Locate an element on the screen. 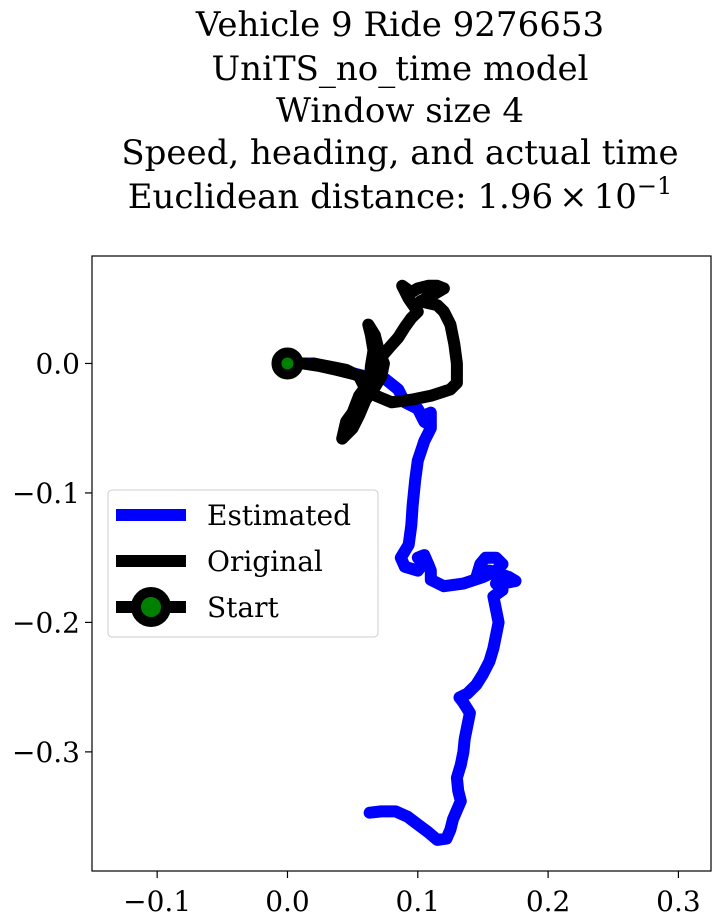  legend-label-estimated: Estimated is located at coordinates (279, 515).